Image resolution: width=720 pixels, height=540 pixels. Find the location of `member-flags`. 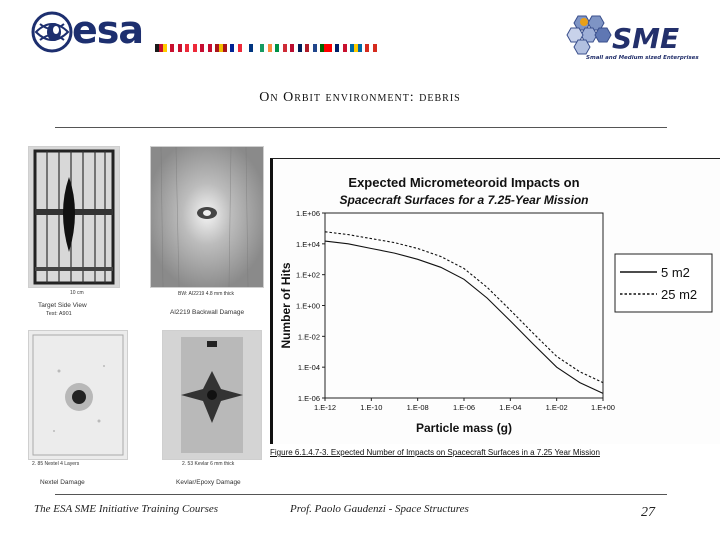

member-flags is located at coordinates (266, 48).